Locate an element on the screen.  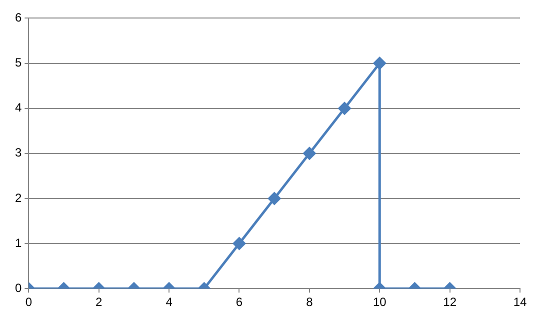
y-tick-label: 0 is located at coordinates (18, 287).